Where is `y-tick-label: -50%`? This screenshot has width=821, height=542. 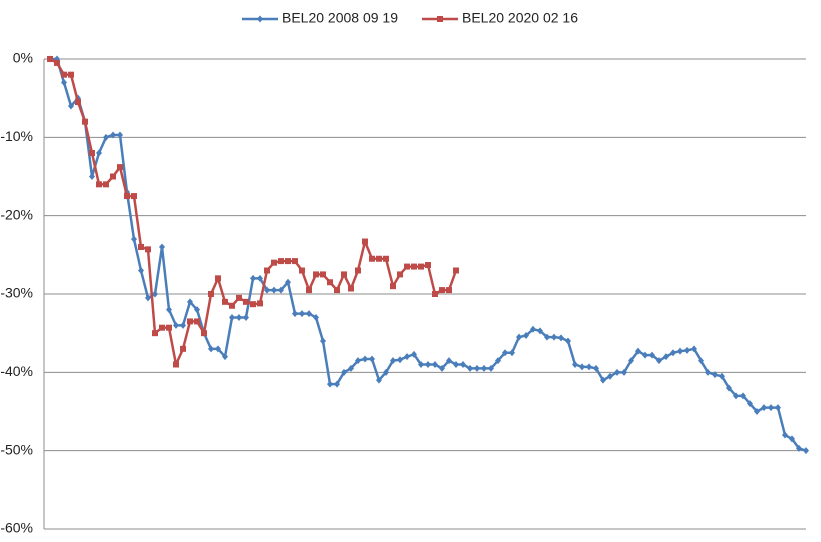
y-tick-label: -50% is located at coordinates (16, 449).